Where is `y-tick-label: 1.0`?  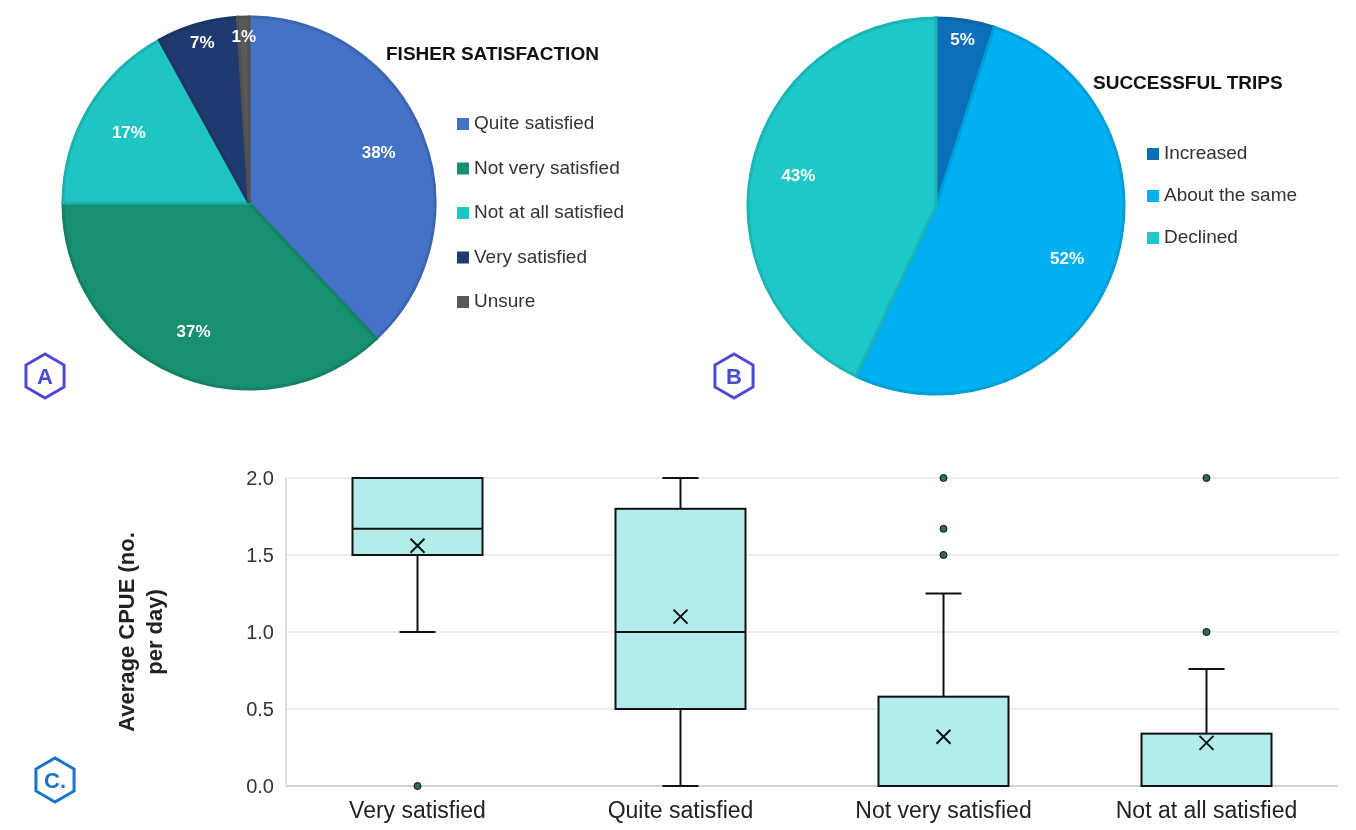
y-tick-label: 1.0 is located at coordinates (260, 632).